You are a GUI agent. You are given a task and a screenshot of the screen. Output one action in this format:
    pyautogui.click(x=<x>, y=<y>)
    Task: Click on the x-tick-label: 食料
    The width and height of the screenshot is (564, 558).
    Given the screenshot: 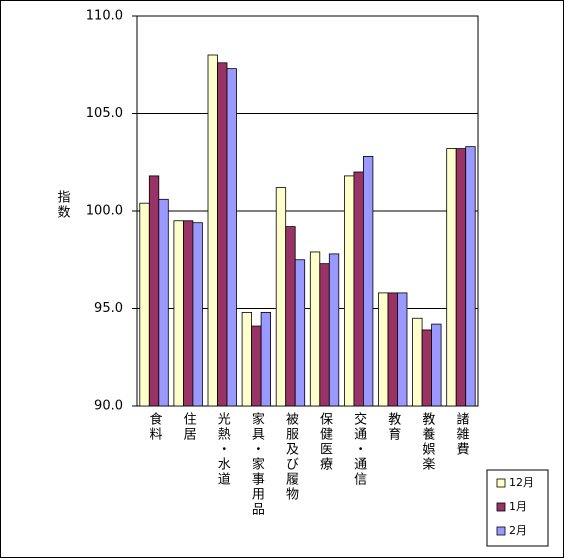 What is the action you would take?
    pyautogui.click(x=155, y=426)
    